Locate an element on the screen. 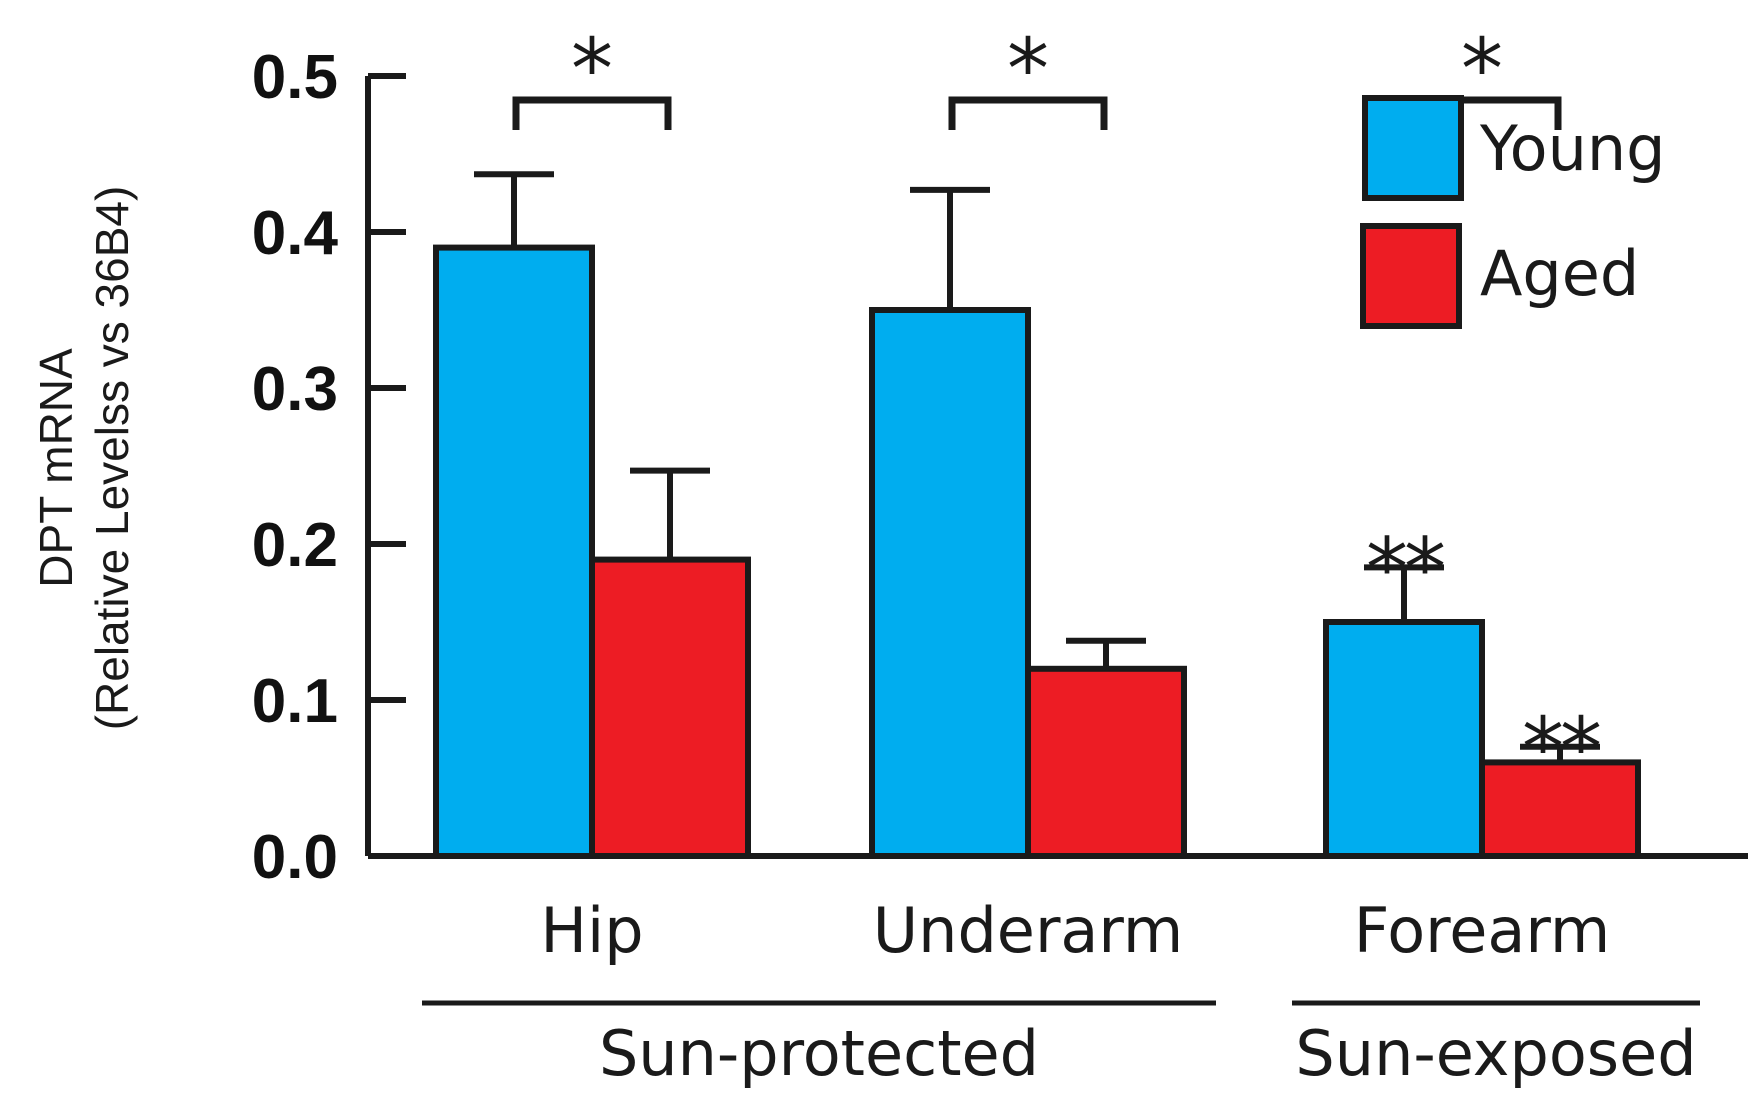  significance-bracket-hip is located at coordinates (592, 113).